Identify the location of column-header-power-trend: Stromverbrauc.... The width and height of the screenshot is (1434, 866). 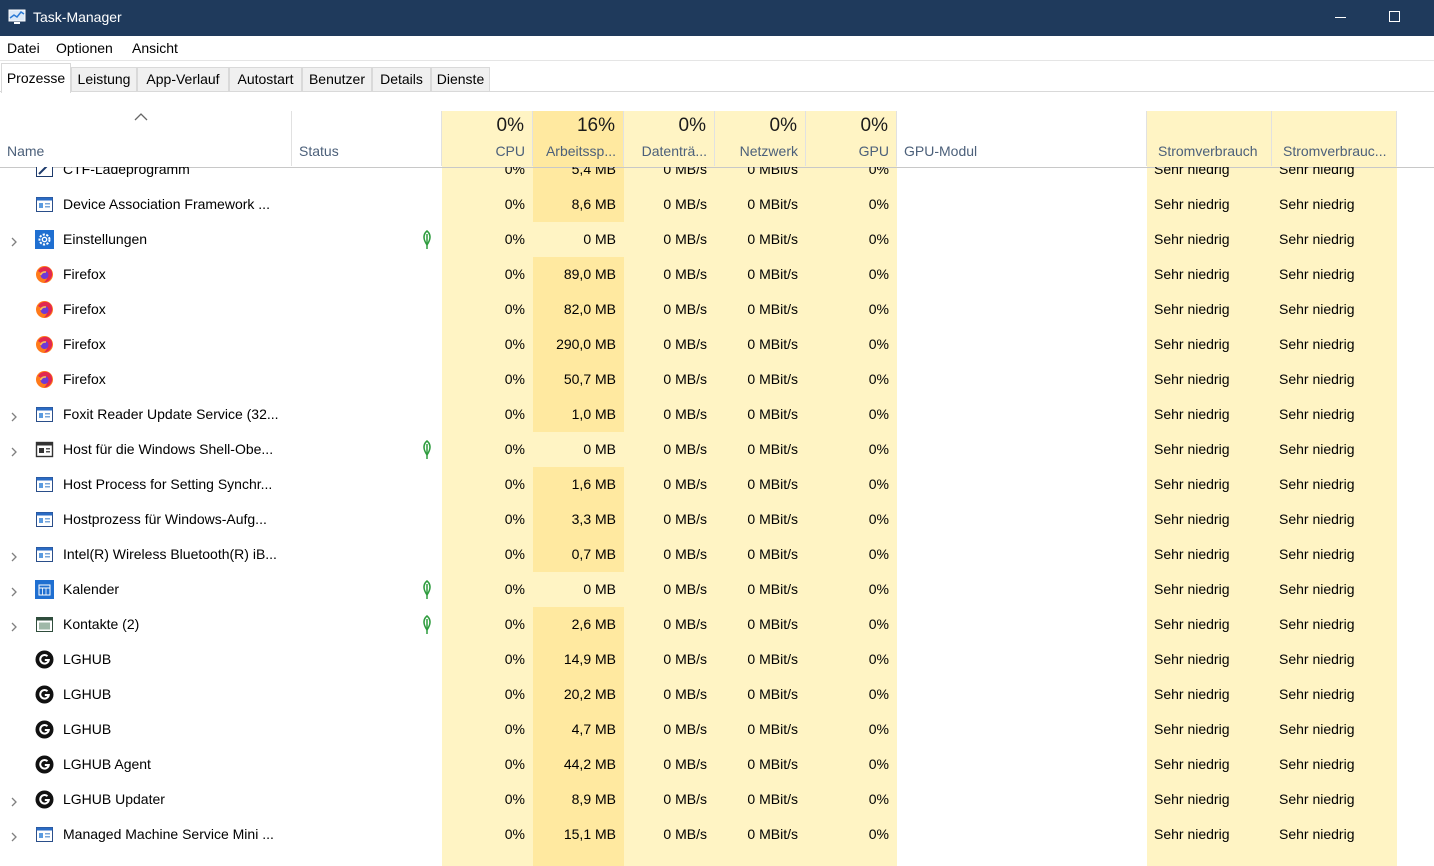
(1335, 151).